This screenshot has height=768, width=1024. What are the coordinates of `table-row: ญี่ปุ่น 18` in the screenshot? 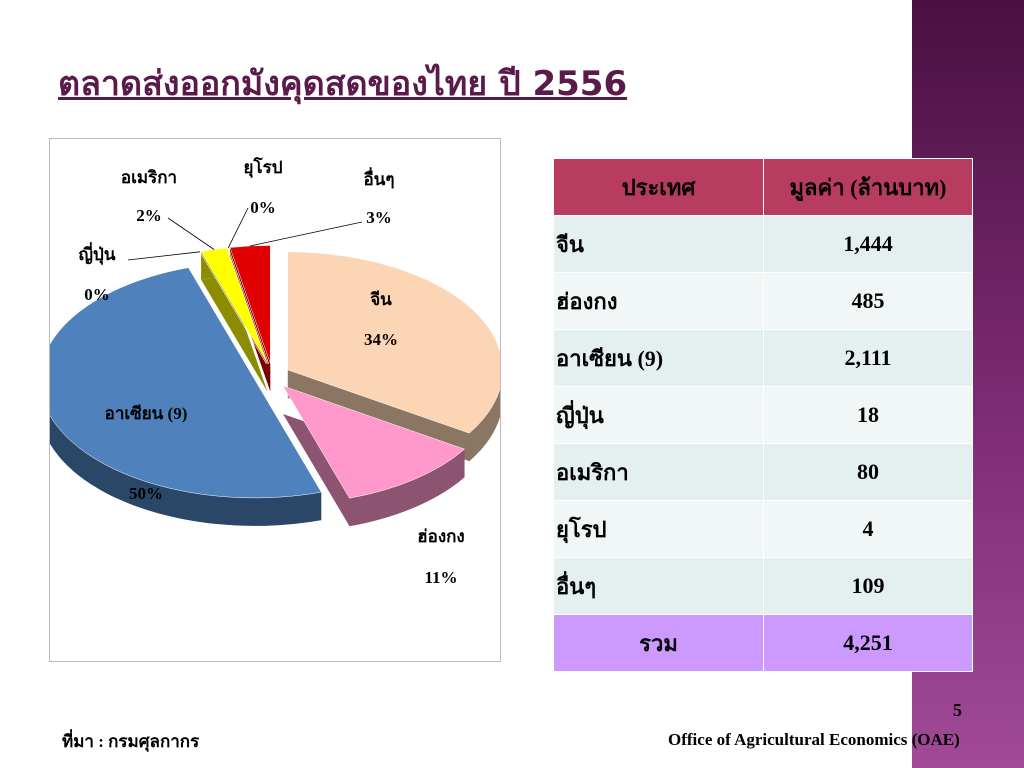 It's located at (763, 415).